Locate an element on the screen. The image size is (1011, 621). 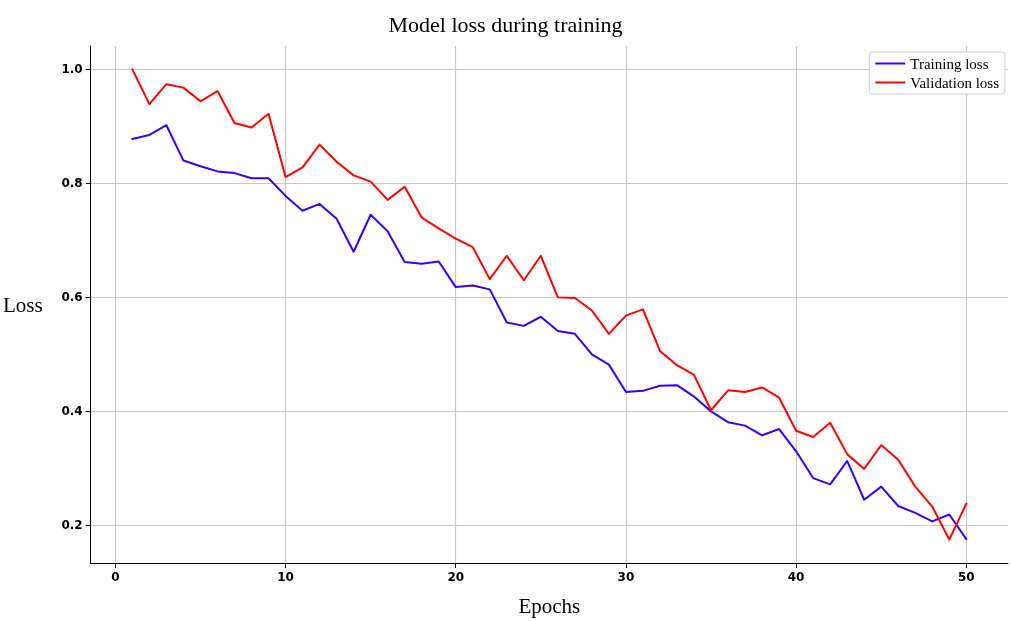
x-tick-label: 20 is located at coordinates (456, 577).